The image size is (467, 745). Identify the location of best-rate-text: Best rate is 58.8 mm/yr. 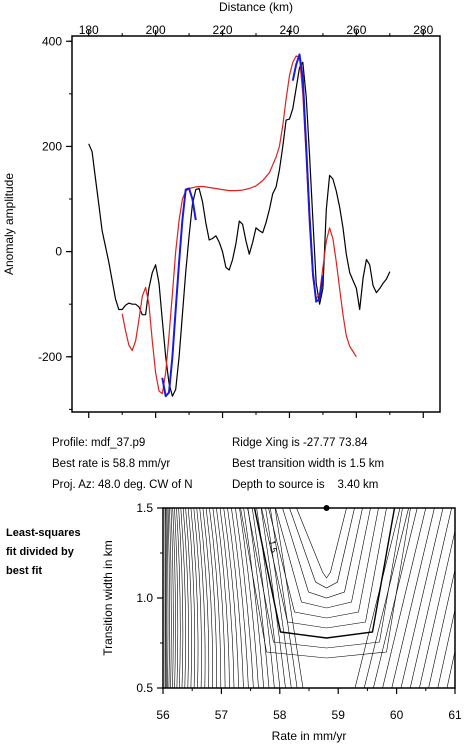
(111, 464).